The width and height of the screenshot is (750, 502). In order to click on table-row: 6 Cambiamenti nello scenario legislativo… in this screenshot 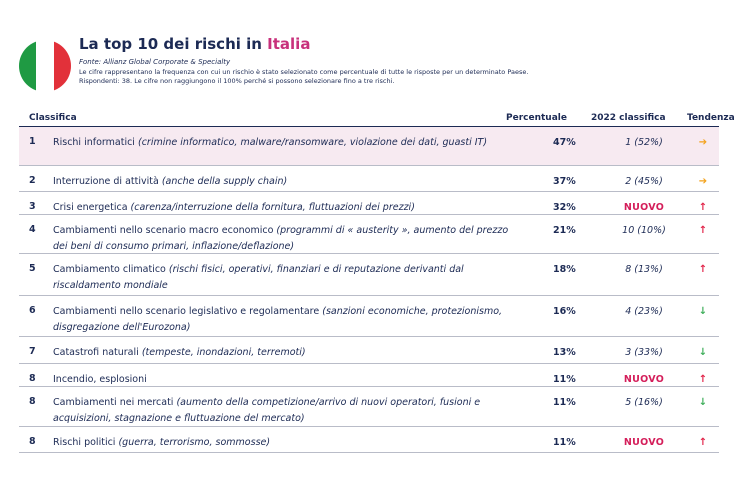, I will do `click(369, 316)`.